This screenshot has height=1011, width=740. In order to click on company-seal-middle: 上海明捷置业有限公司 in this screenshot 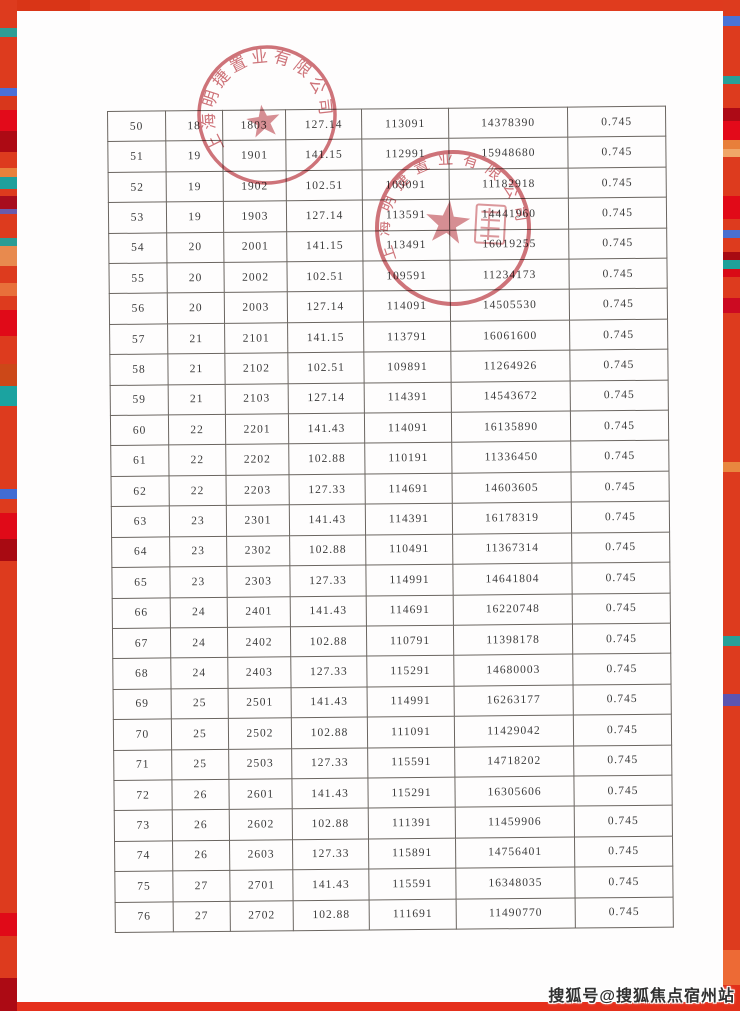, I will do `click(449, 224)`.